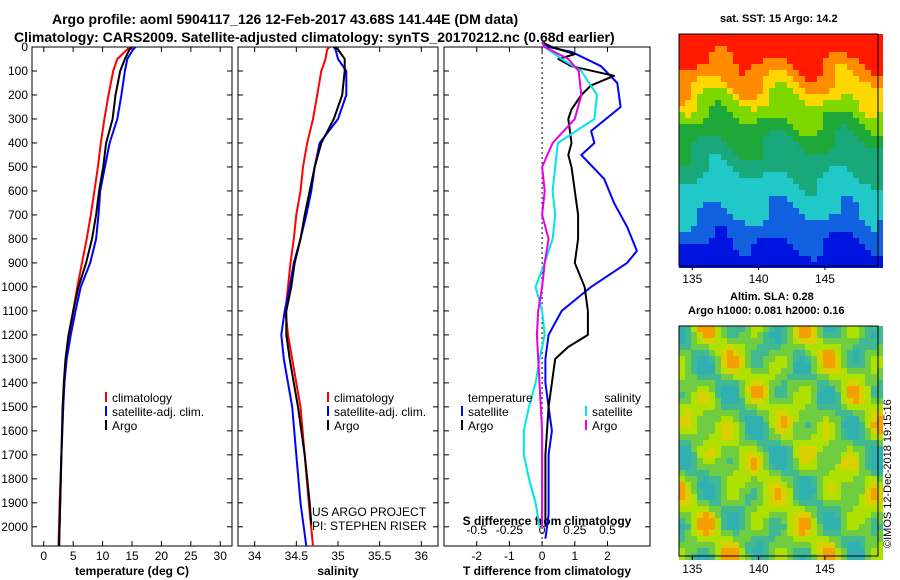 Image resolution: width=900 pixels, height=580 pixels. Describe the element at coordinates (132, 556) in the screenshot. I see `x-tick-label: 15` at that location.